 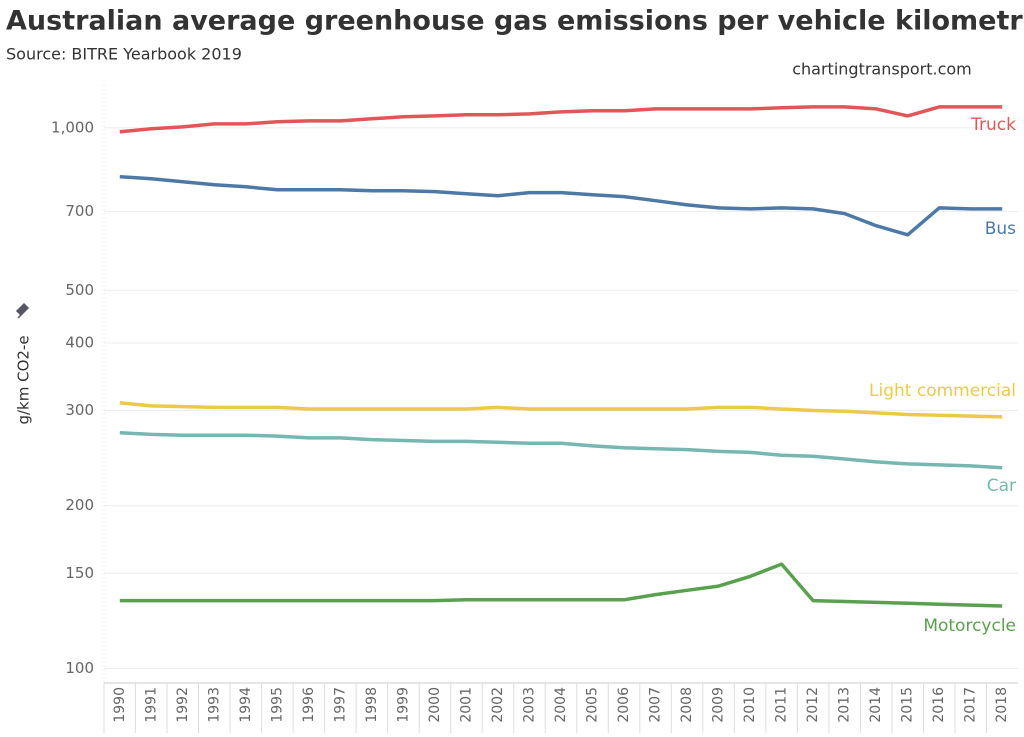 I want to click on x-tick-label: 1992, so click(x=183, y=705).